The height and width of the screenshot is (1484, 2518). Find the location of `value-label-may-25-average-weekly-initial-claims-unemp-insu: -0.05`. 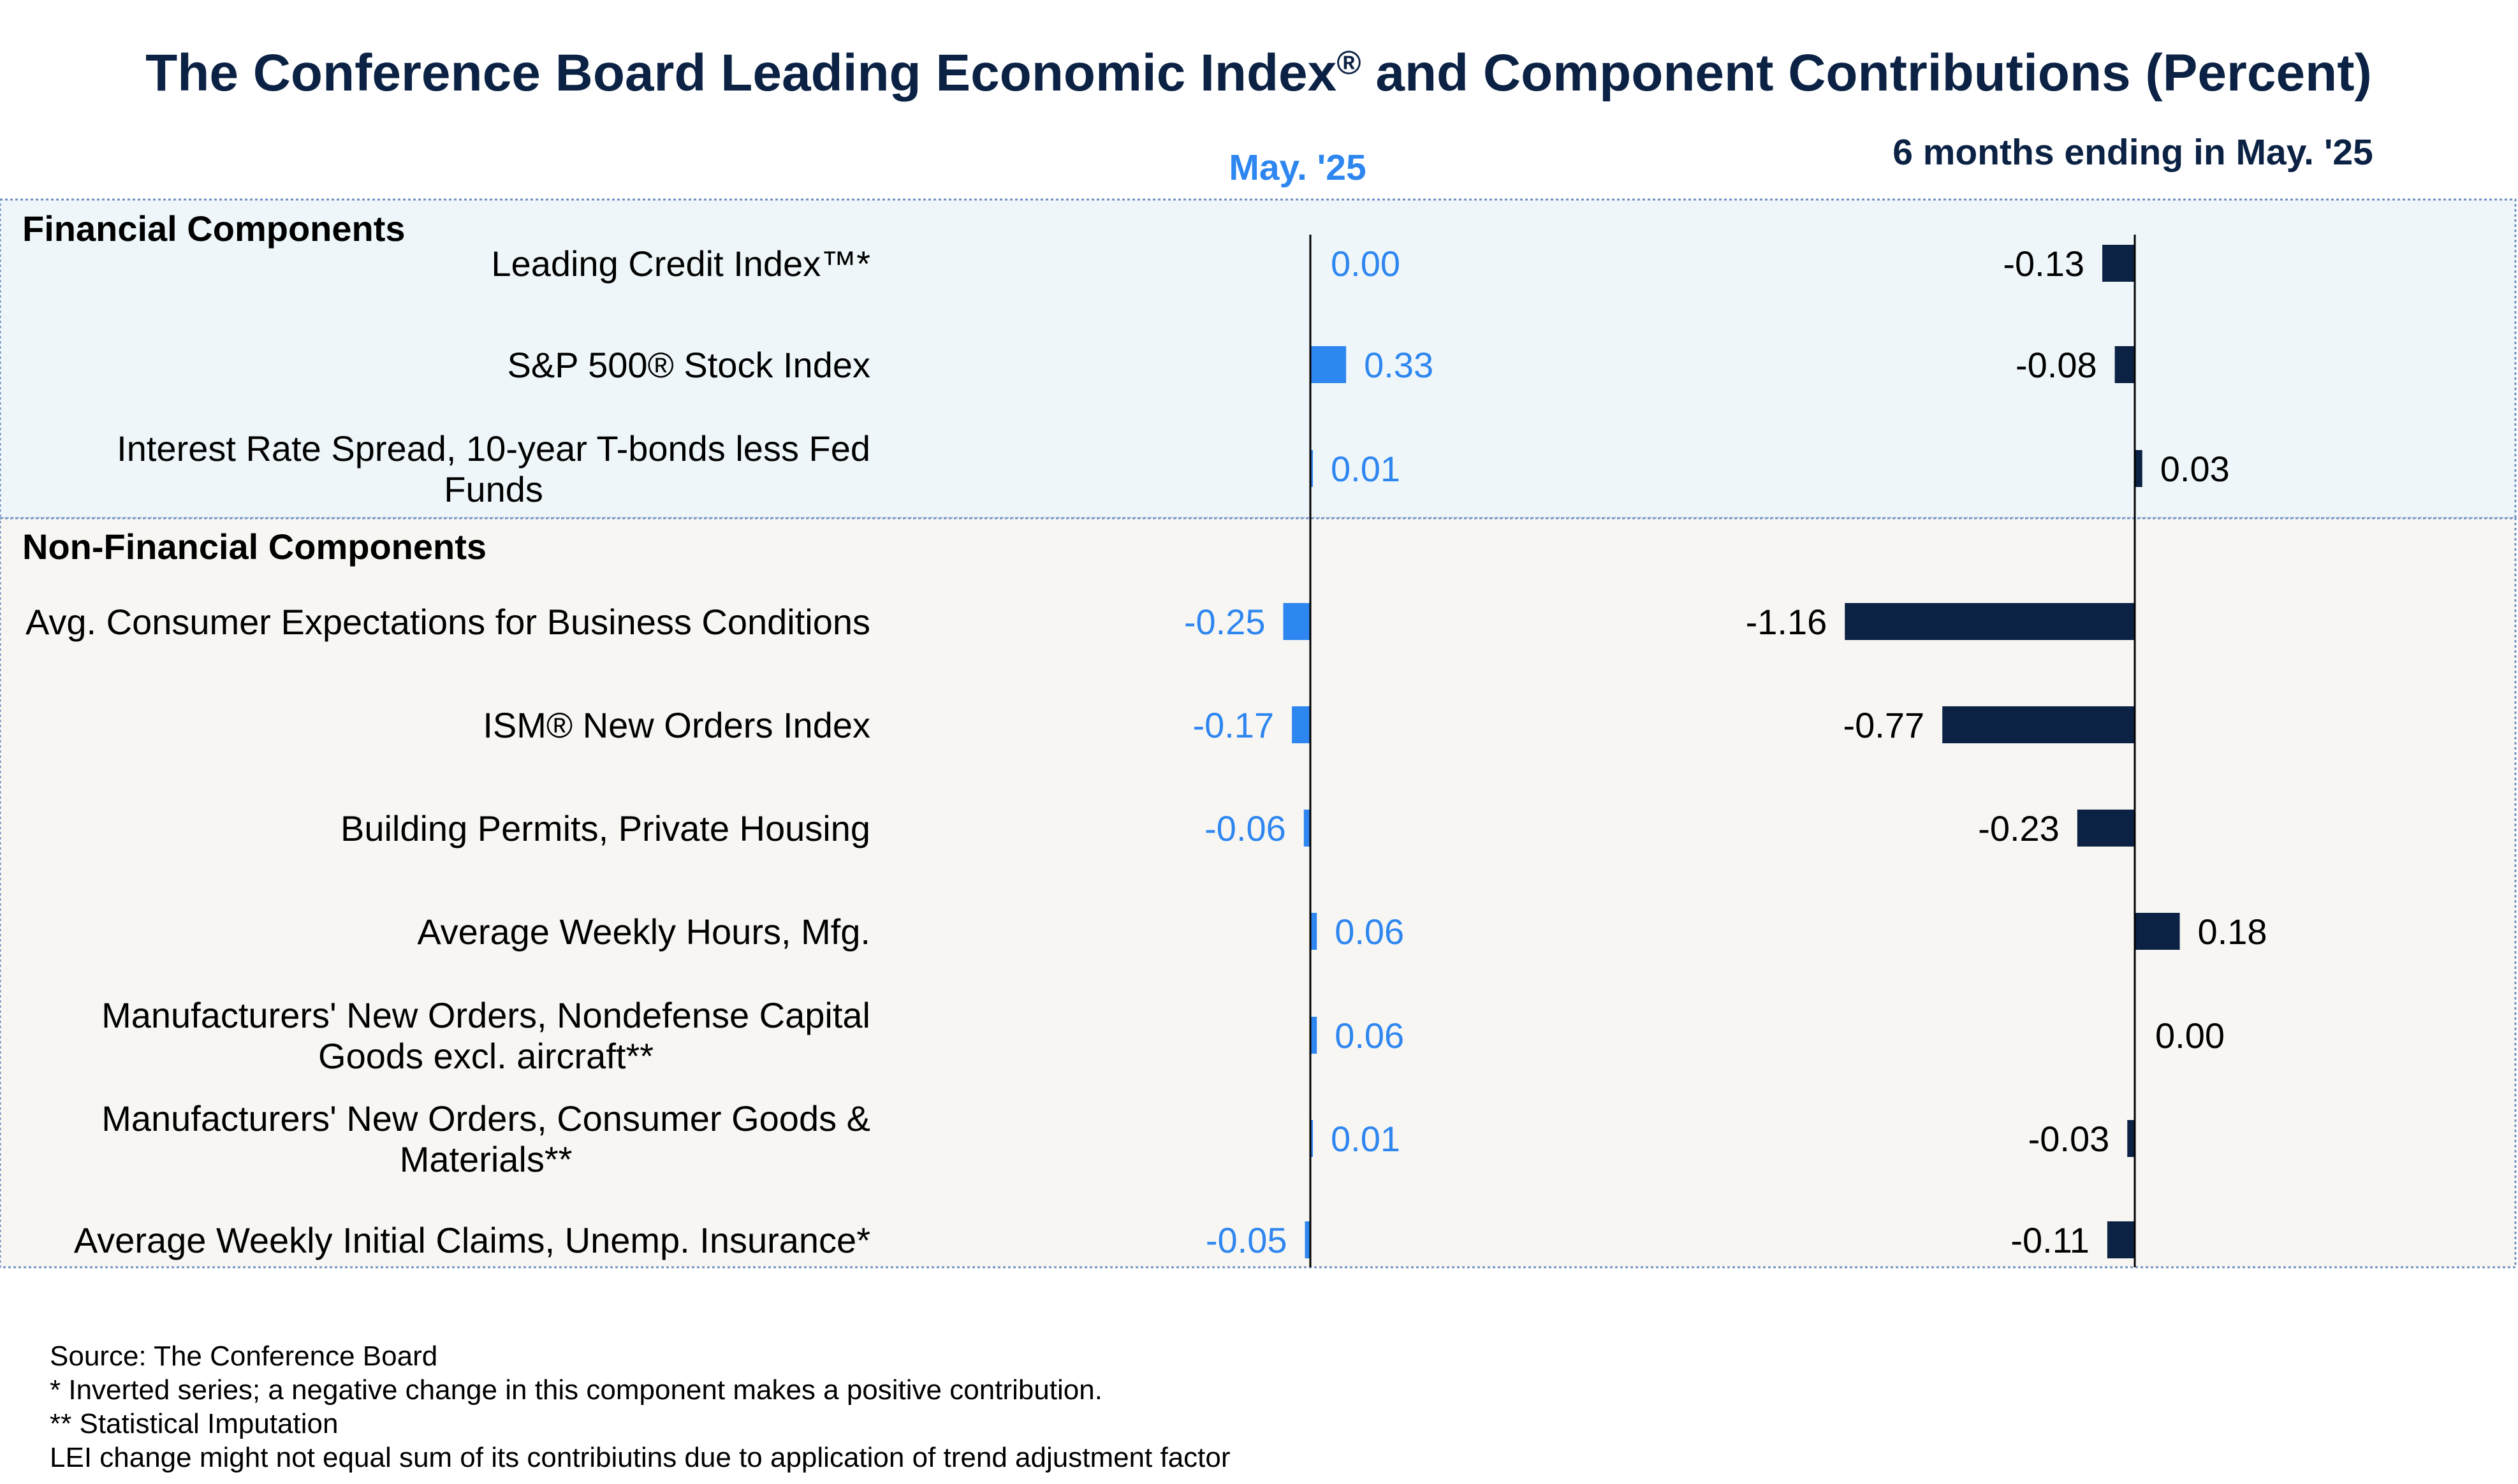

value-label-may-25-average-weekly-initial-claims-unemp-insu: -0.05 is located at coordinates (1246, 1240).